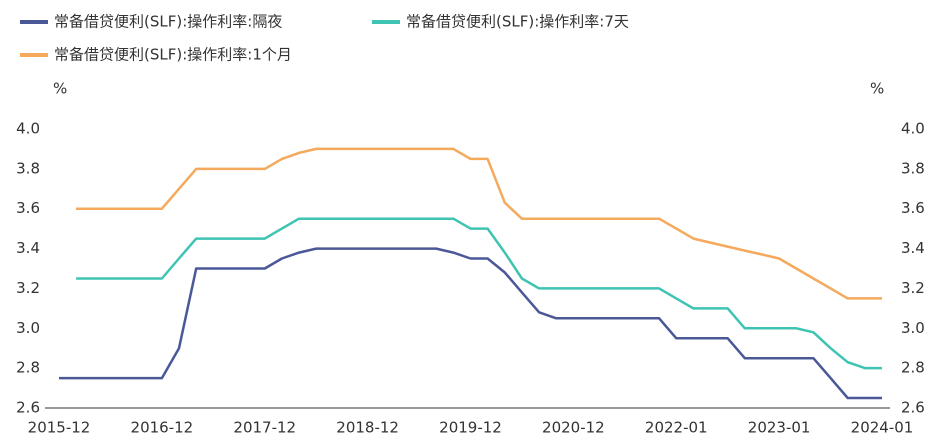 The image size is (932, 441). Describe the element at coordinates (28, 248) in the screenshot. I see `y-tick-label: 3.4` at that location.